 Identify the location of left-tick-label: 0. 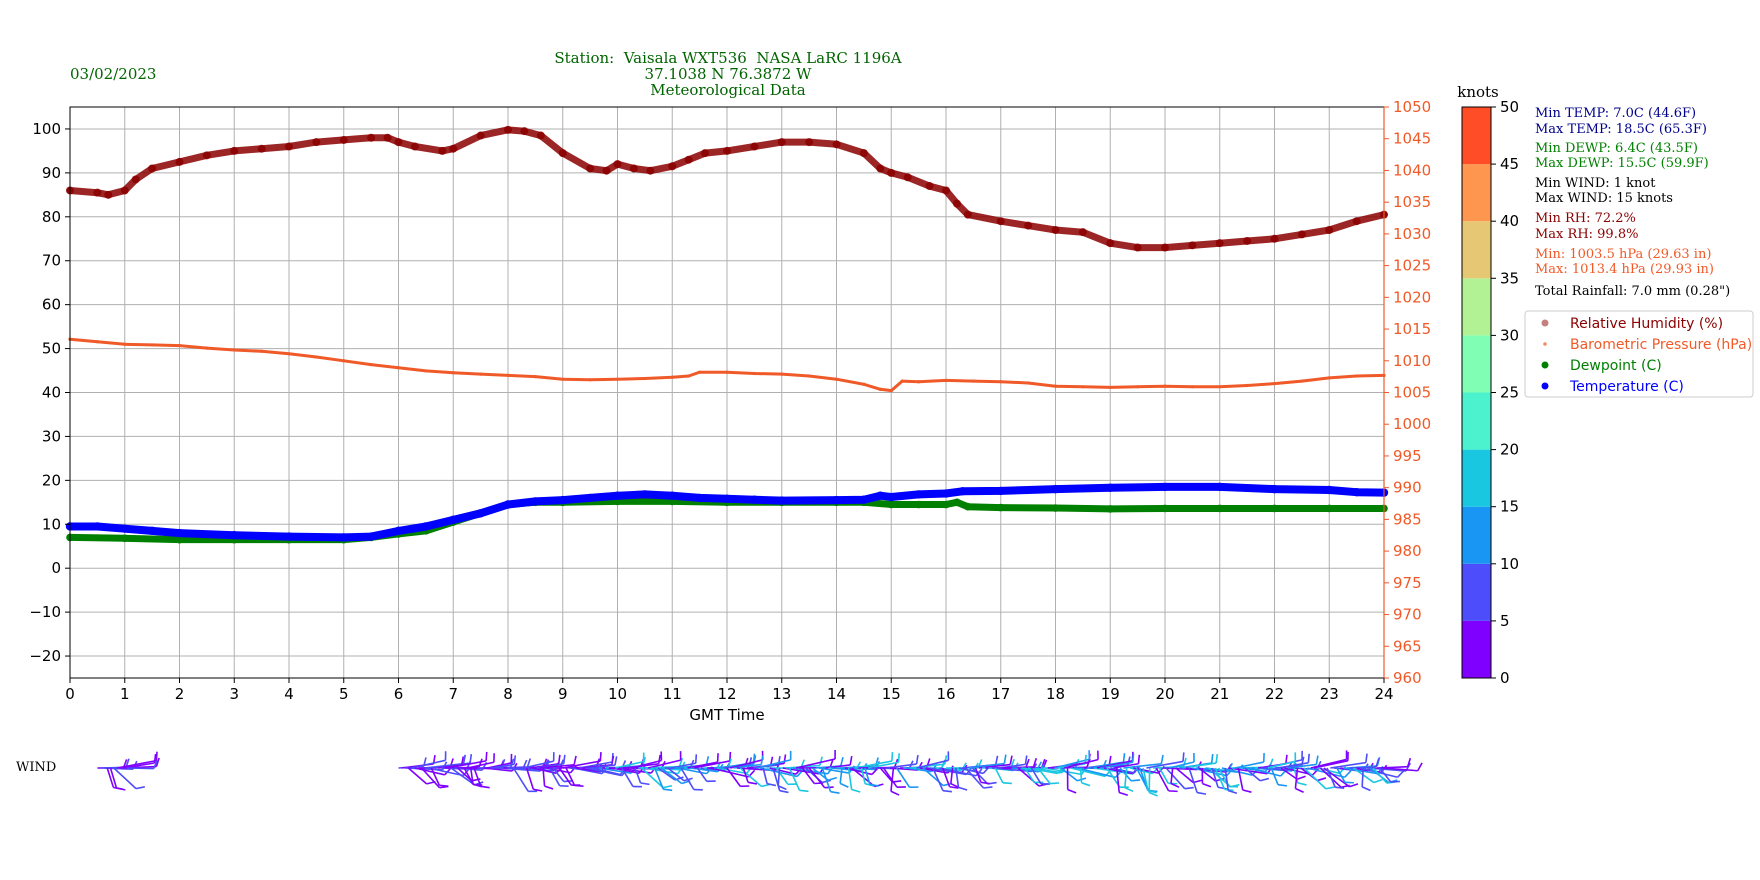
(56, 568).